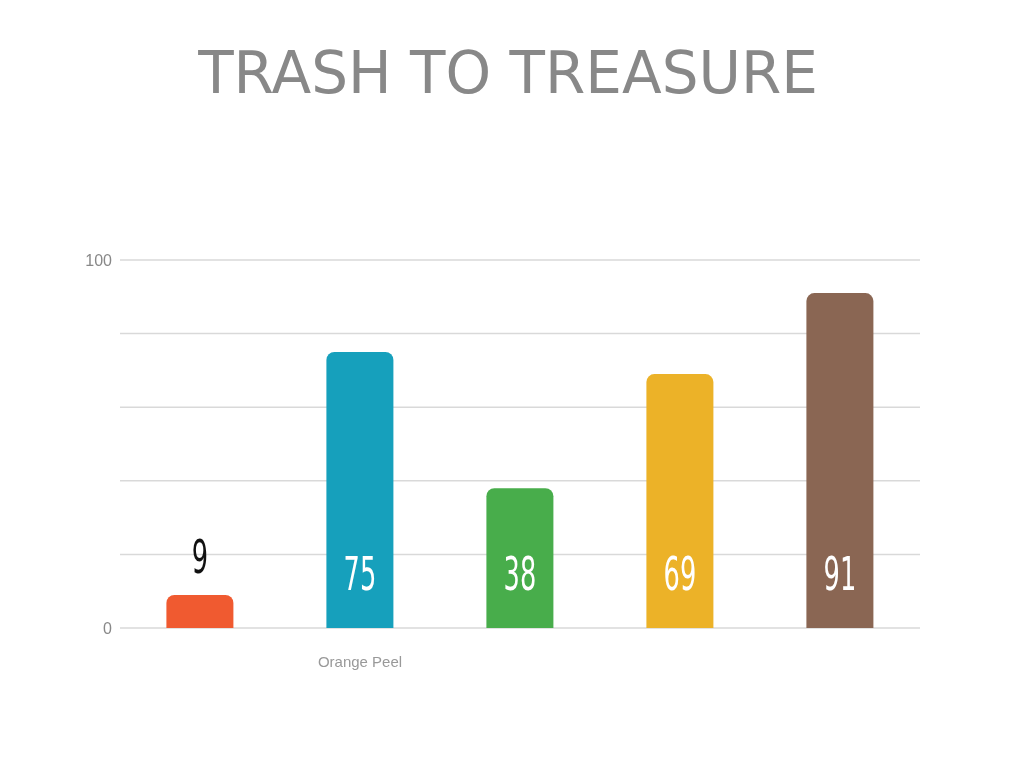 The width and height of the screenshot is (1024, 768). I want to click on data-label: 69, so click(680, 573).